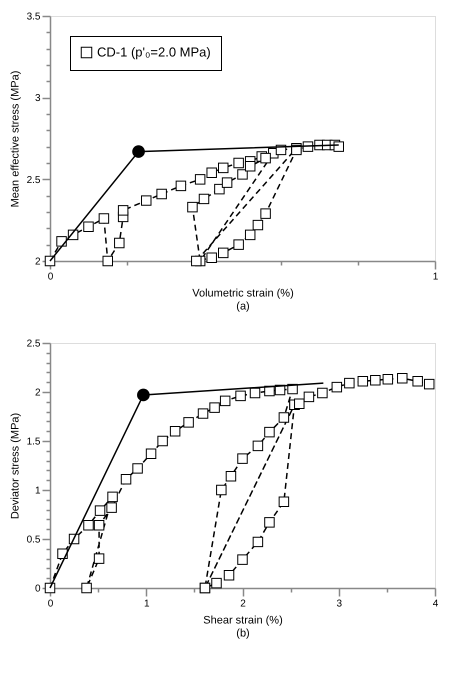  What do you see at coordinates (154, 52) in the screenshot?
I see `legend-label: CD-1 (p'₀=2.0 MPa)` at bounding box center [154, 52].